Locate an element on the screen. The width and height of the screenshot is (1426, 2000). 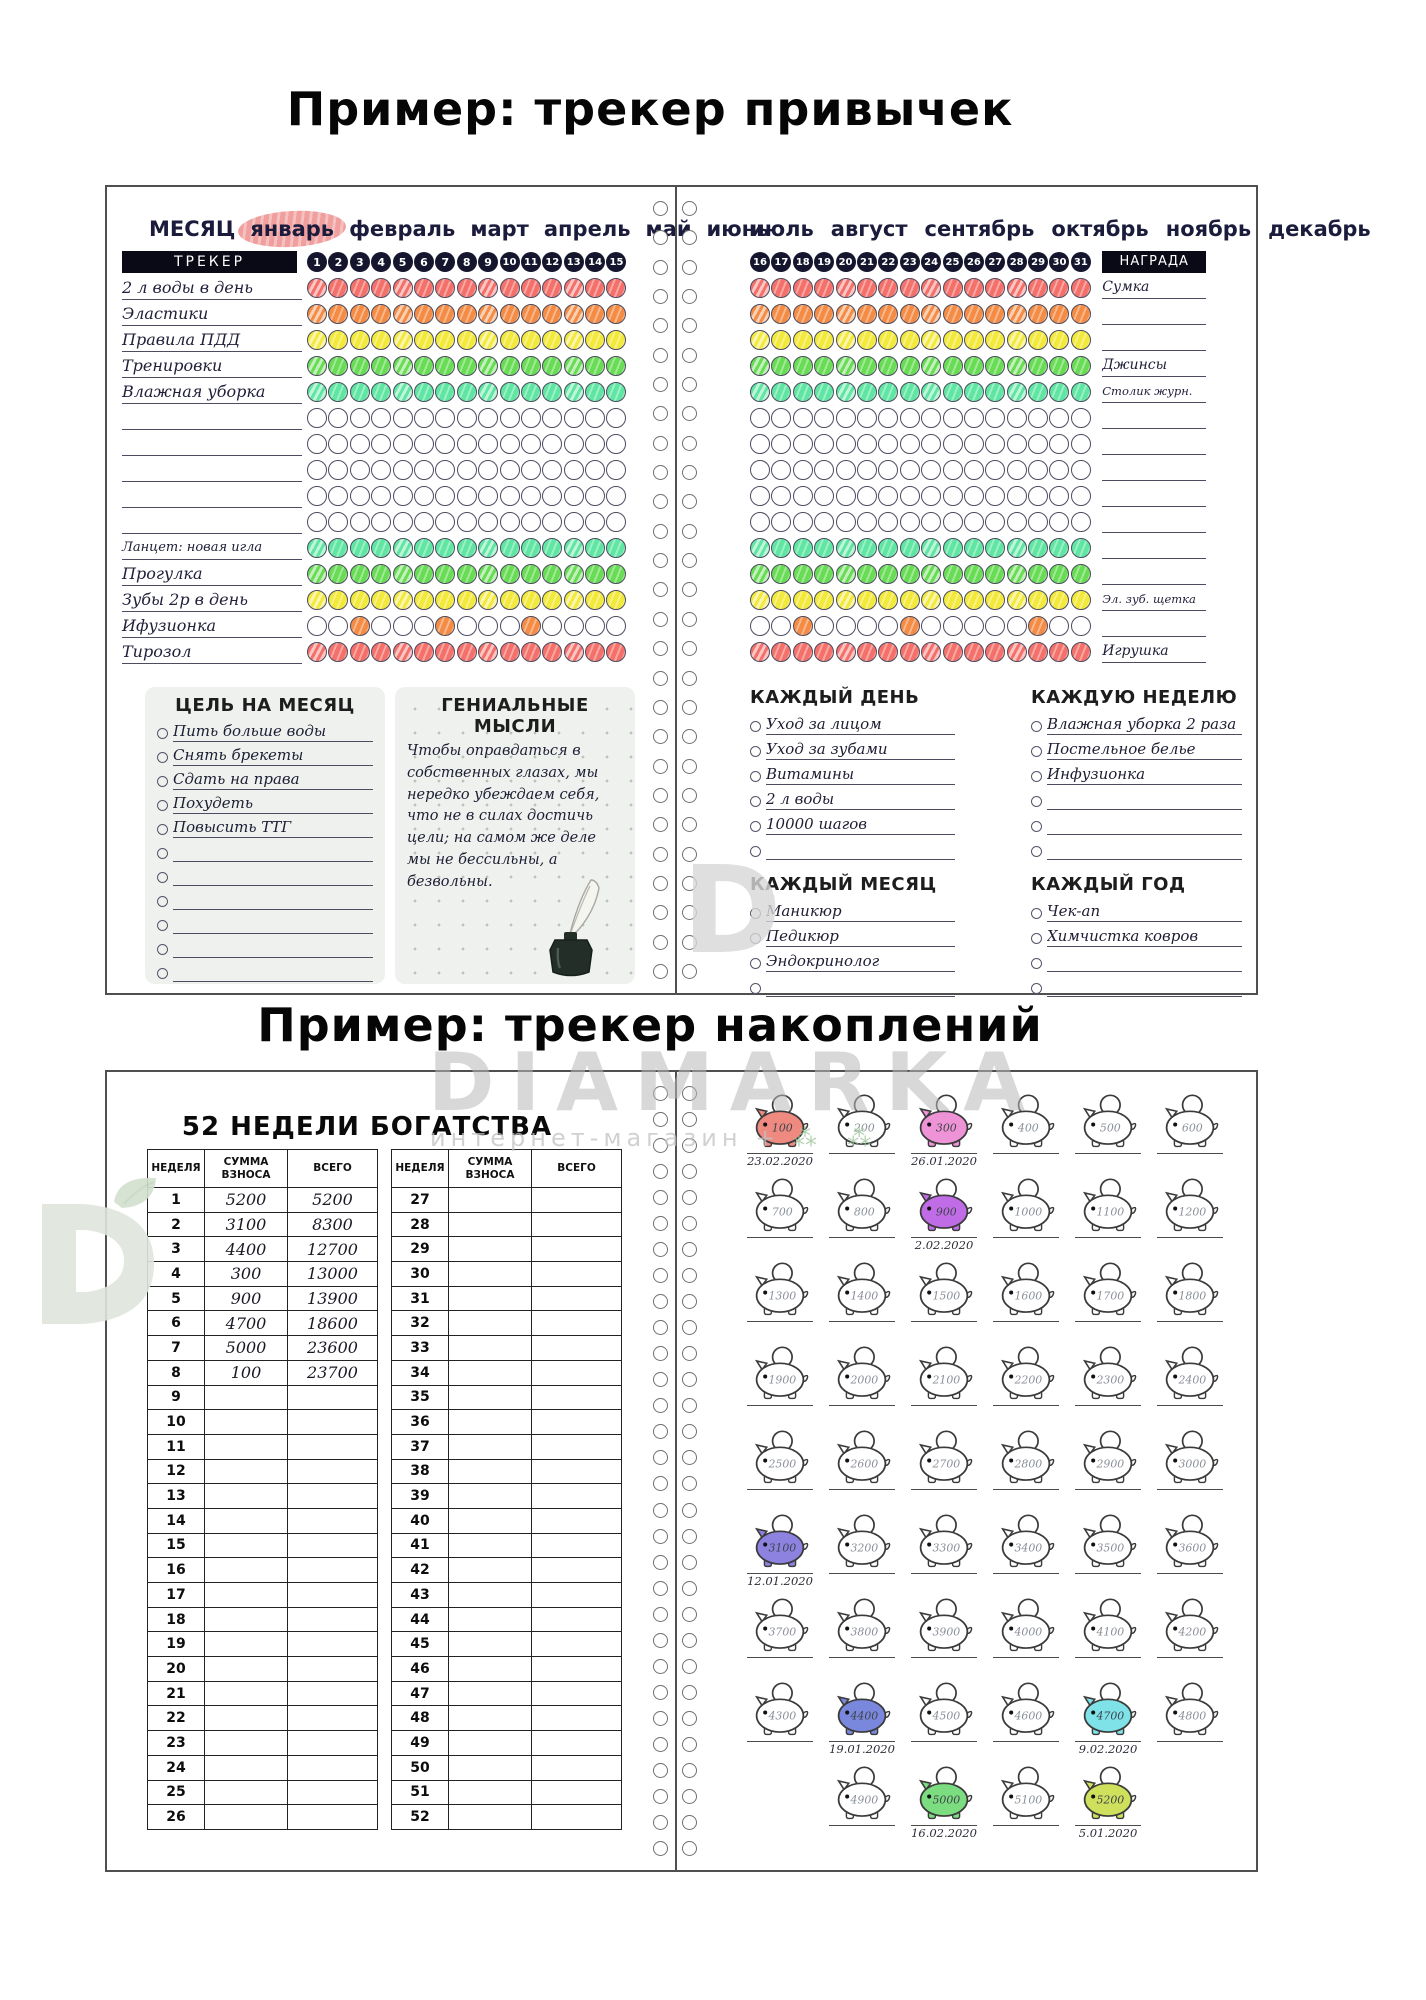
list-item-text: Постельное белье is located at coordinates (1144, 749).